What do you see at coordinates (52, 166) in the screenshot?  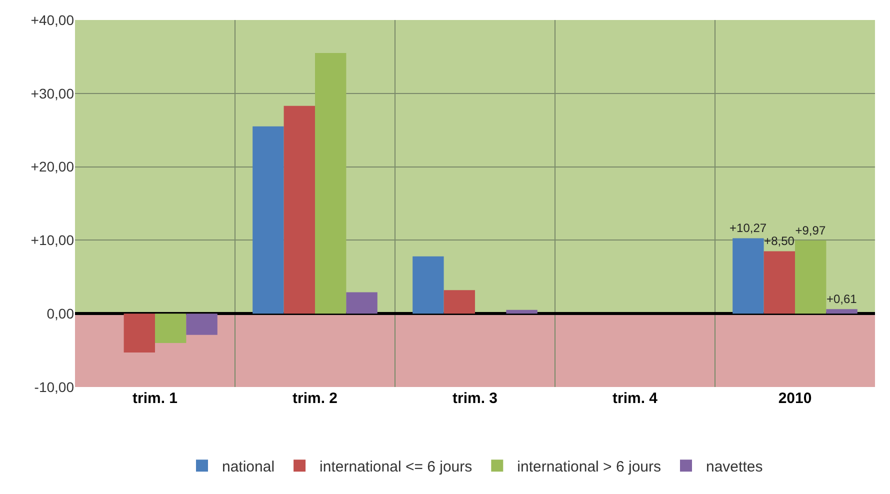 I see `y-tick-label: +20,00` at bounding box center [52, 166].